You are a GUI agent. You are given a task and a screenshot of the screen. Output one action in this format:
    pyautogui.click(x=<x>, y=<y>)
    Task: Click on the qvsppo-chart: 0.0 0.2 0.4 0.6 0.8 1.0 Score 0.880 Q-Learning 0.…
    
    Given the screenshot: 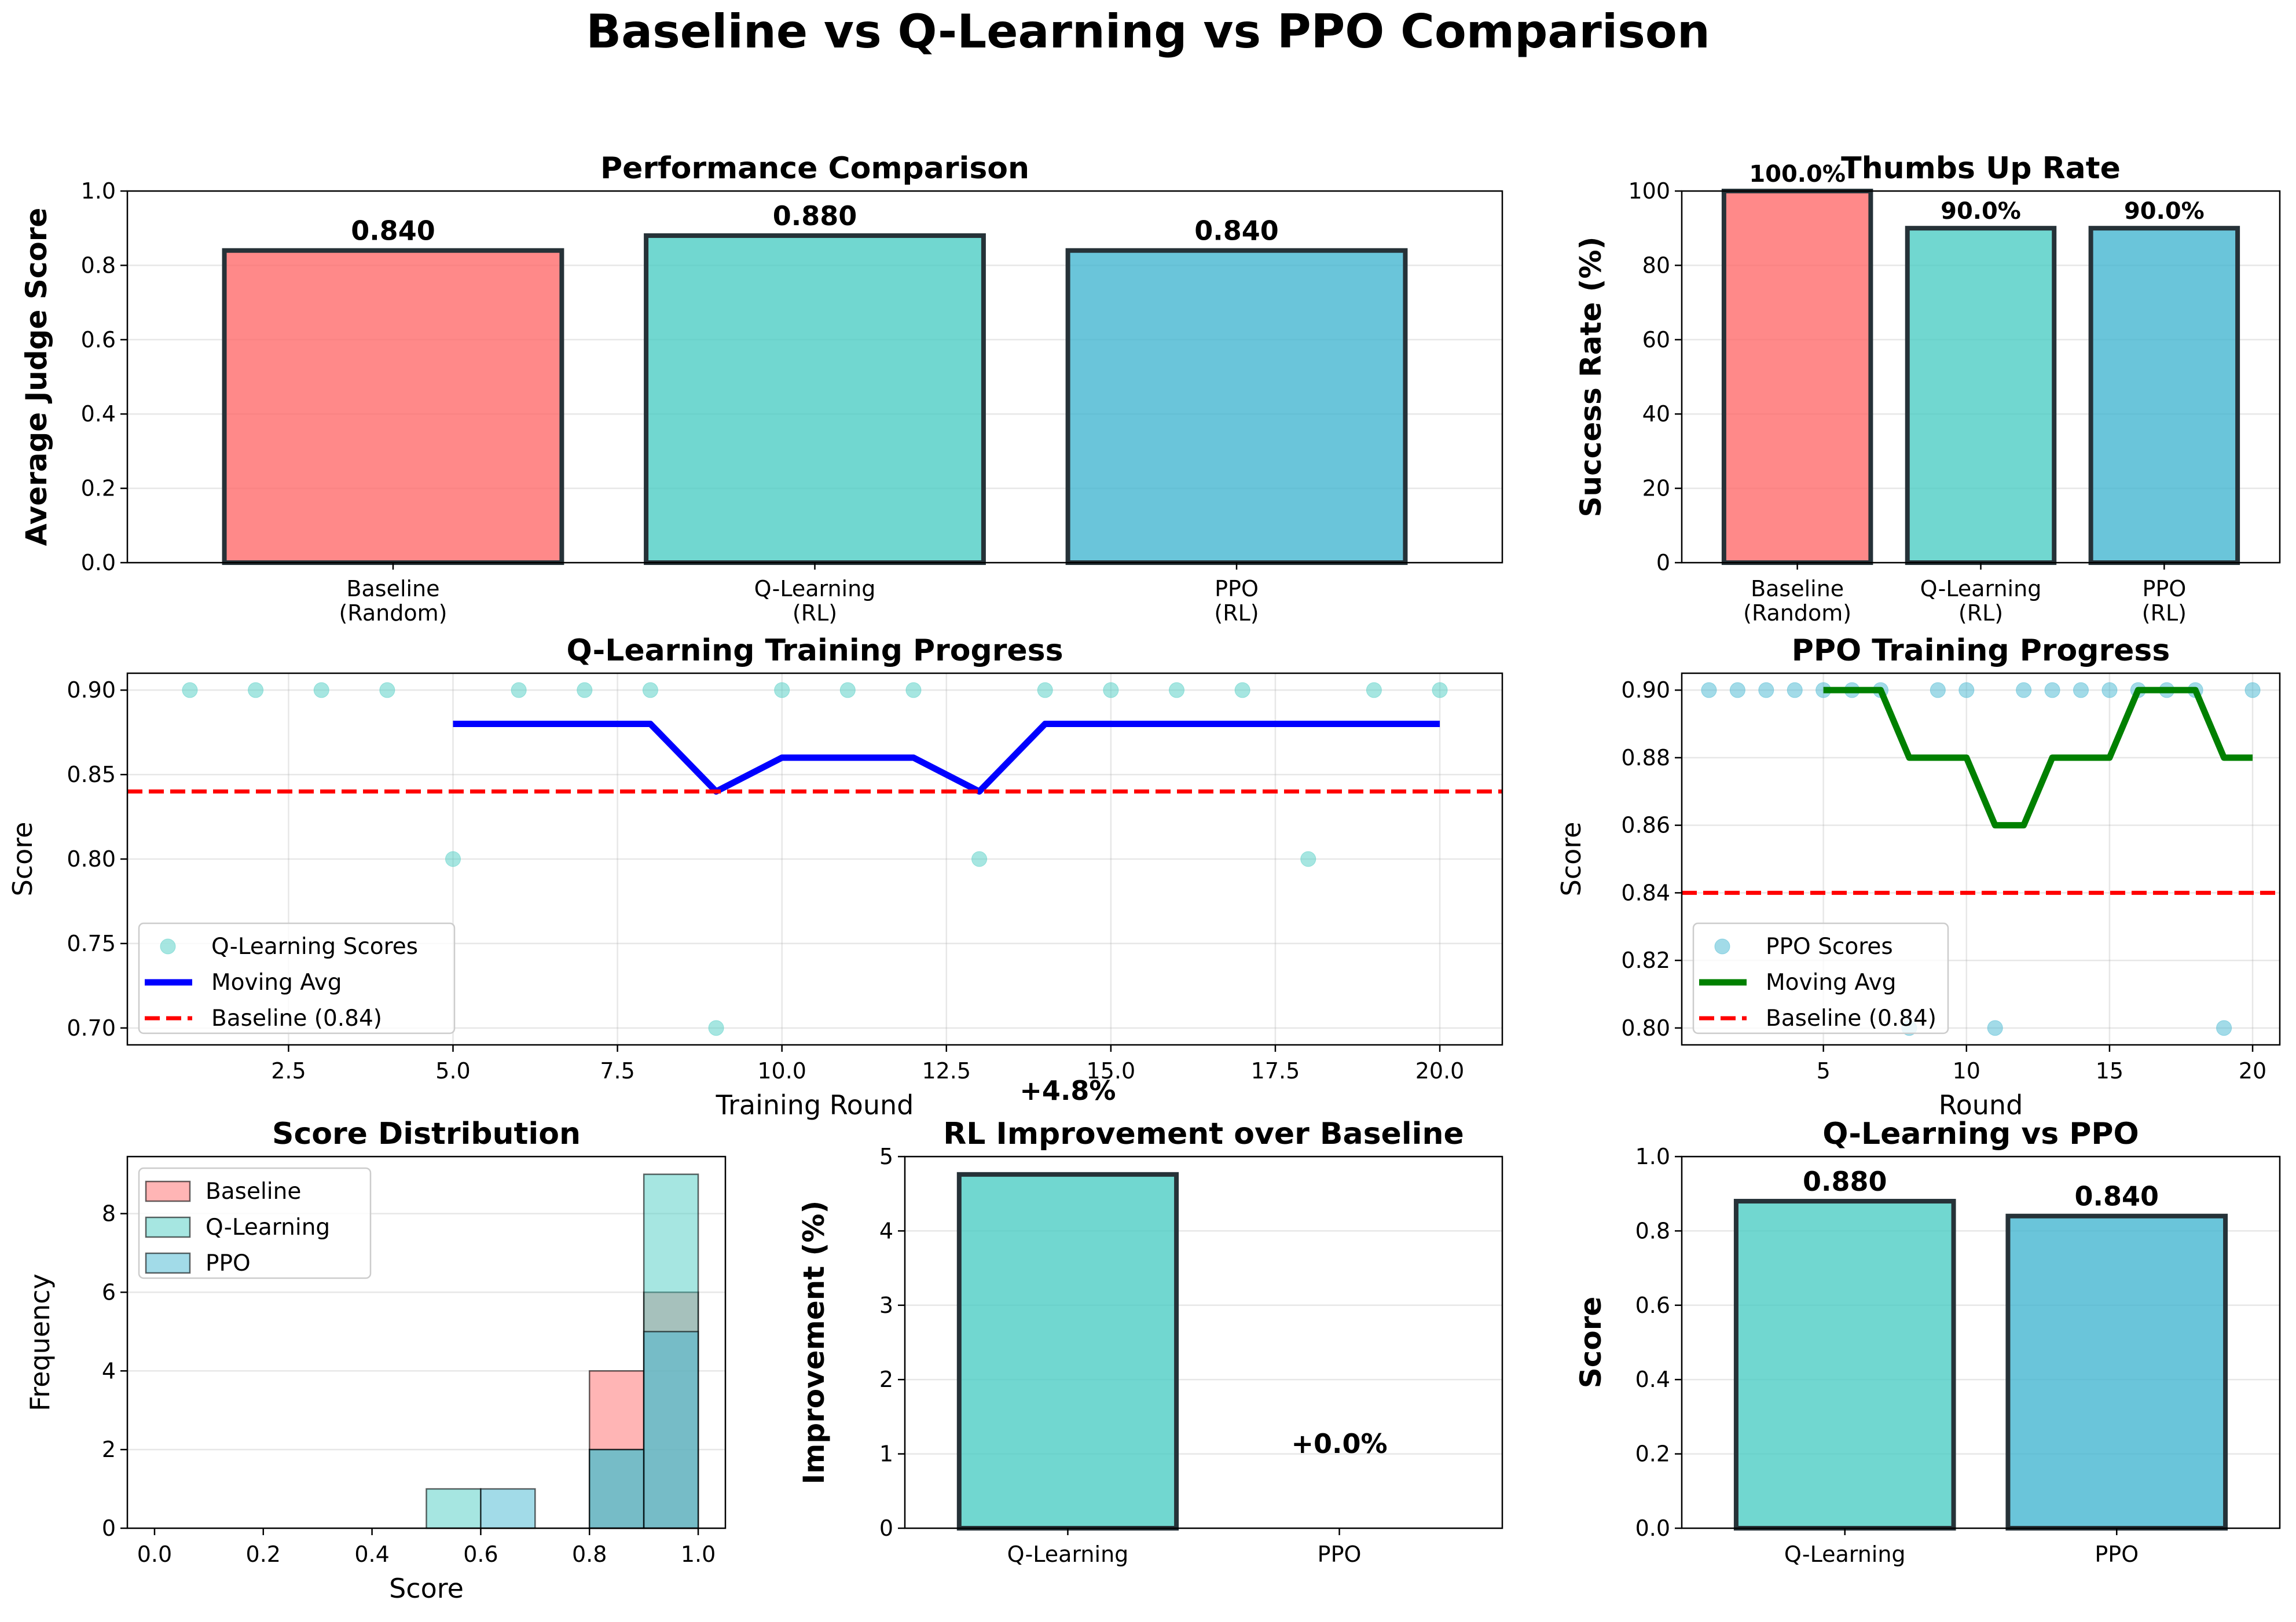 What is the action you would take?
    pyautogui.click(x=1928, y=1342)
    